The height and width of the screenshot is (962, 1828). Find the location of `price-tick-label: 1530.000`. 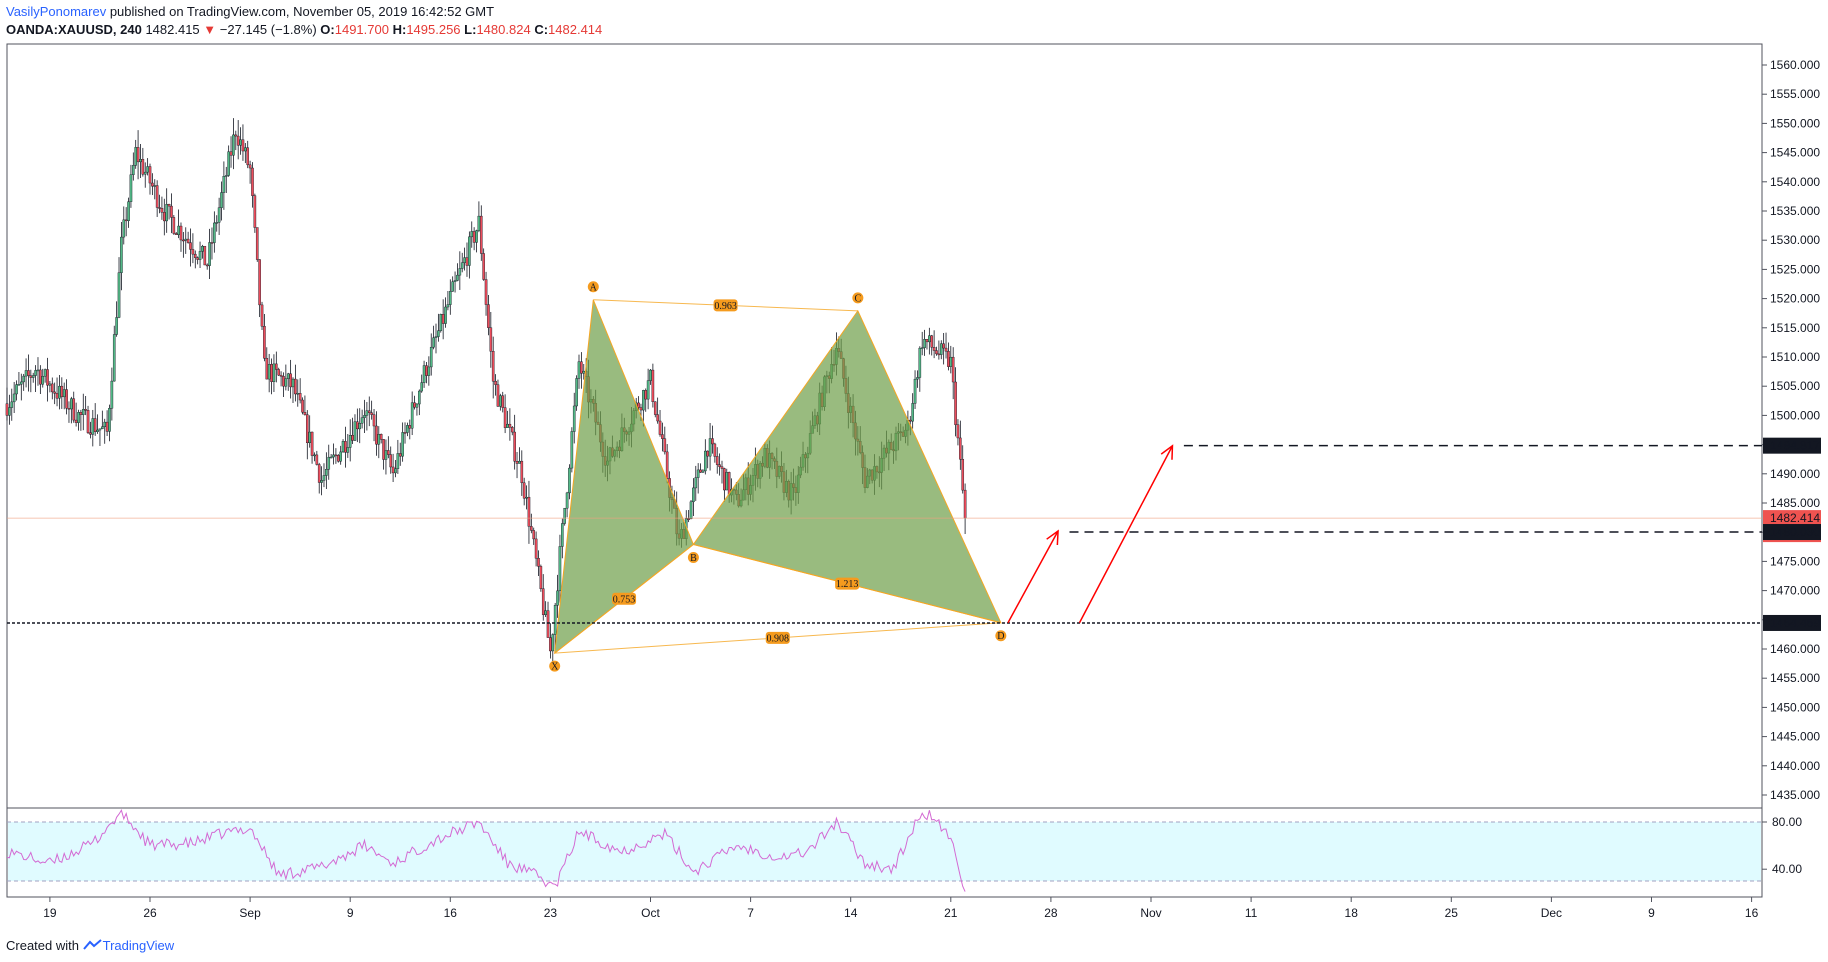

price-tick-label: 1530.000 is located at coordinates (1795, 240).